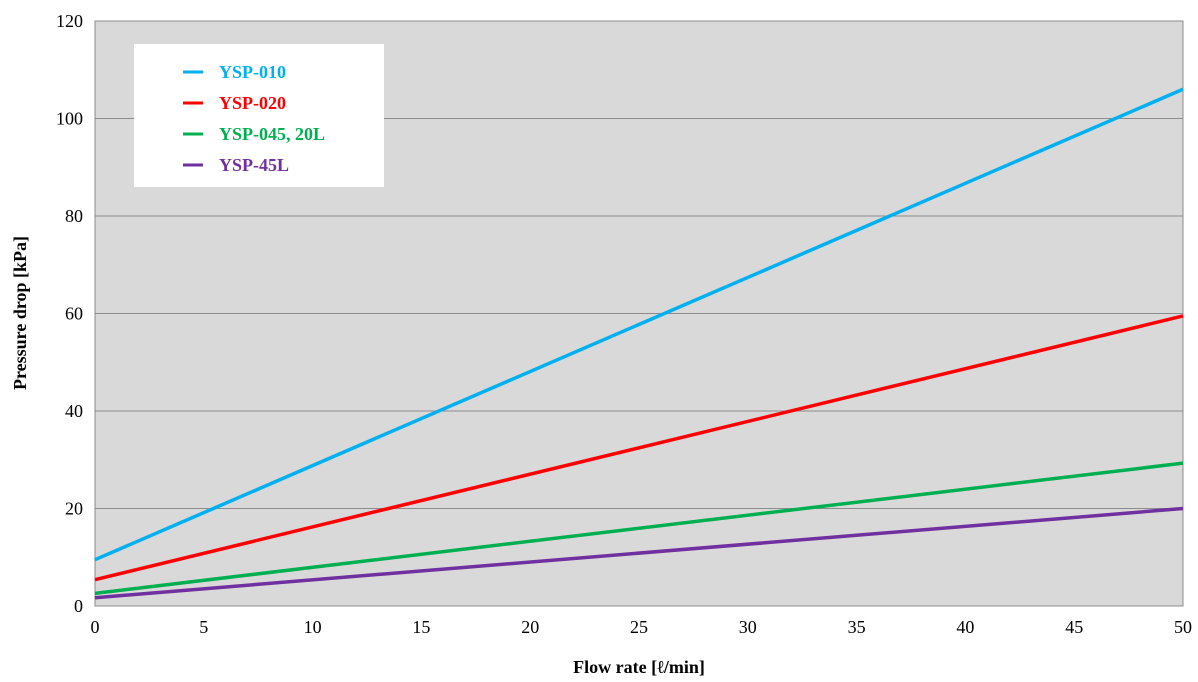 The height and width of the screenshot is (682, 1198). I want to click on x-tick-label: 20, so click(530, 627).